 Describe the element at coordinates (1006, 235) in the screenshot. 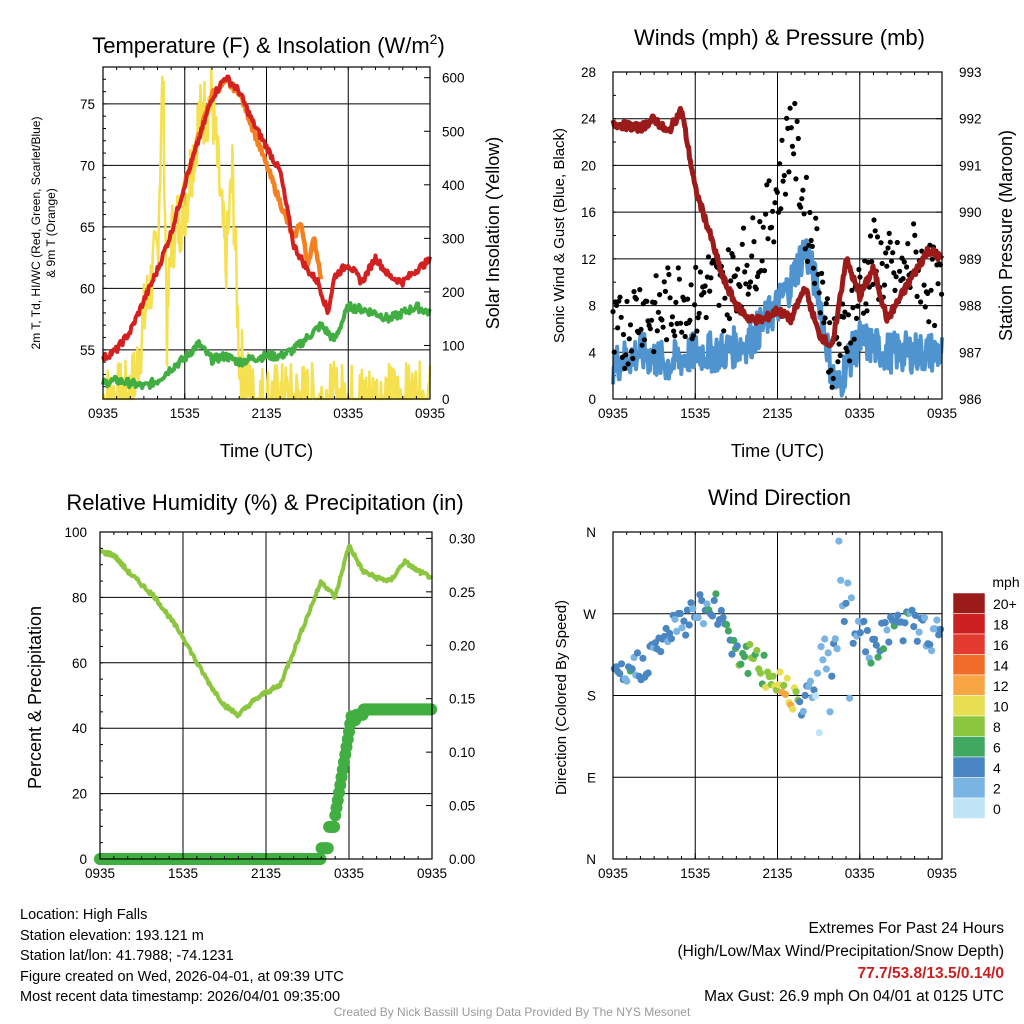

I see `y2-axis-label: Station Pressure (Maroon)` at that location.